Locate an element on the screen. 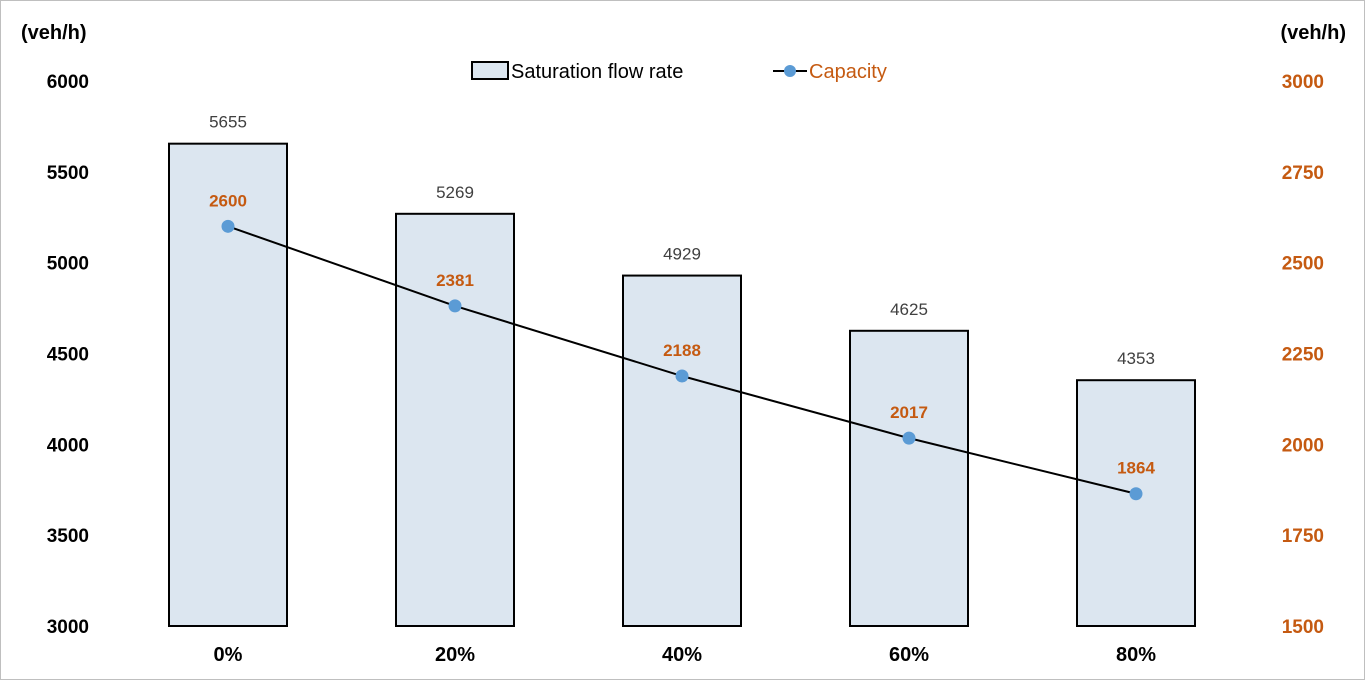 The height and width of the screenshot is (681, 1365). y-left-unit-label: (veh/h) is located at coordinates (54, 33).